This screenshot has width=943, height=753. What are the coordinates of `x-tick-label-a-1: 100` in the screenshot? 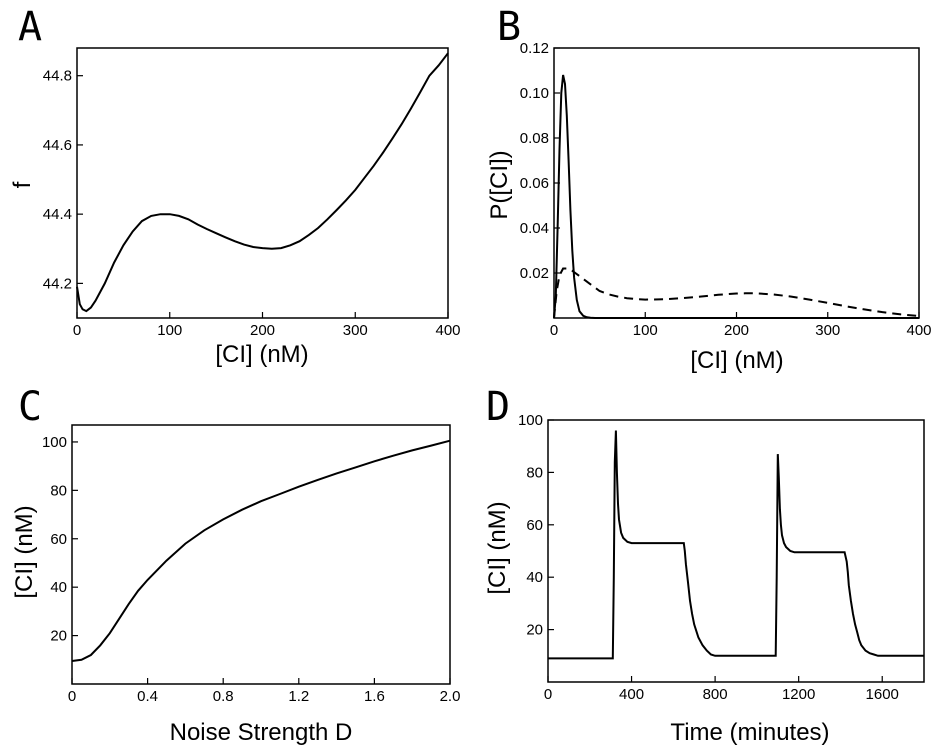 It's located at (169, 330).